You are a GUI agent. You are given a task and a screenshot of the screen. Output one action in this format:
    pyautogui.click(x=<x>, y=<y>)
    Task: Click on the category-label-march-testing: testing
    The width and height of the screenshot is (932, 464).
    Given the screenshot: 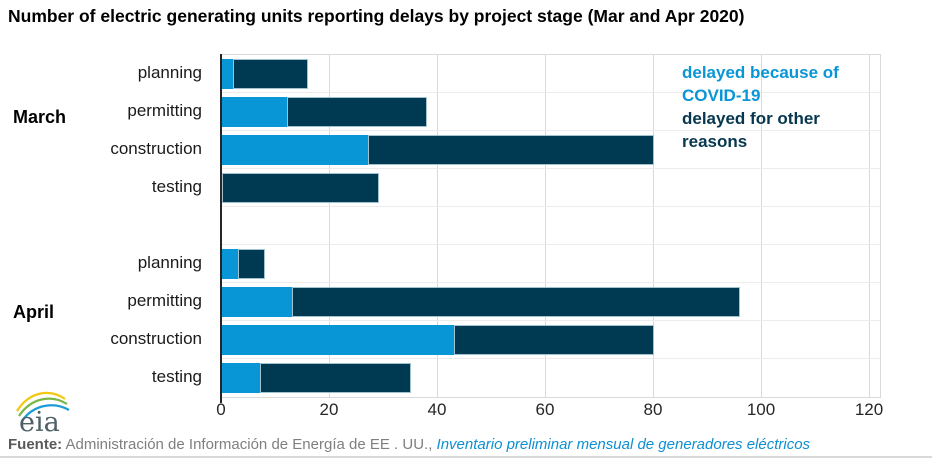 What is the action you would take?
    pyautogui.click(x=176, y=186)
    